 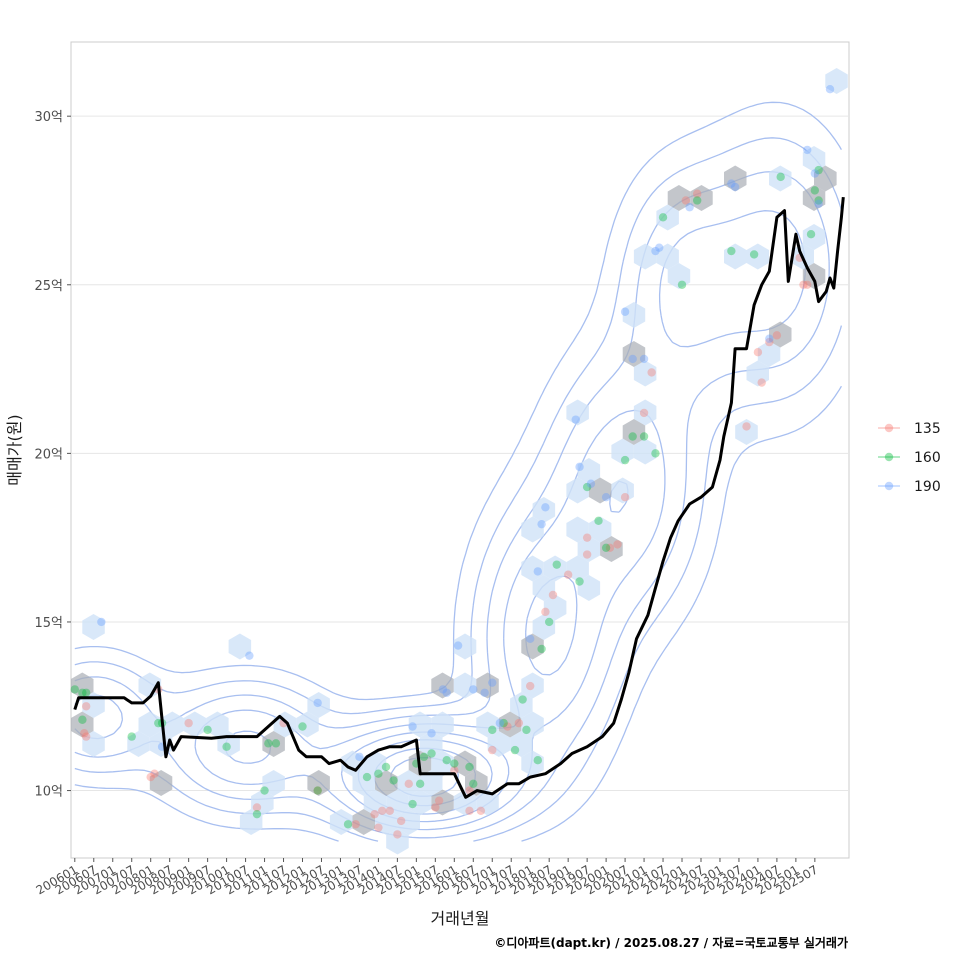 I want to click on y-axis-ticks: 10억 15억 20억 25억 30억, so click(x=52, y=455).